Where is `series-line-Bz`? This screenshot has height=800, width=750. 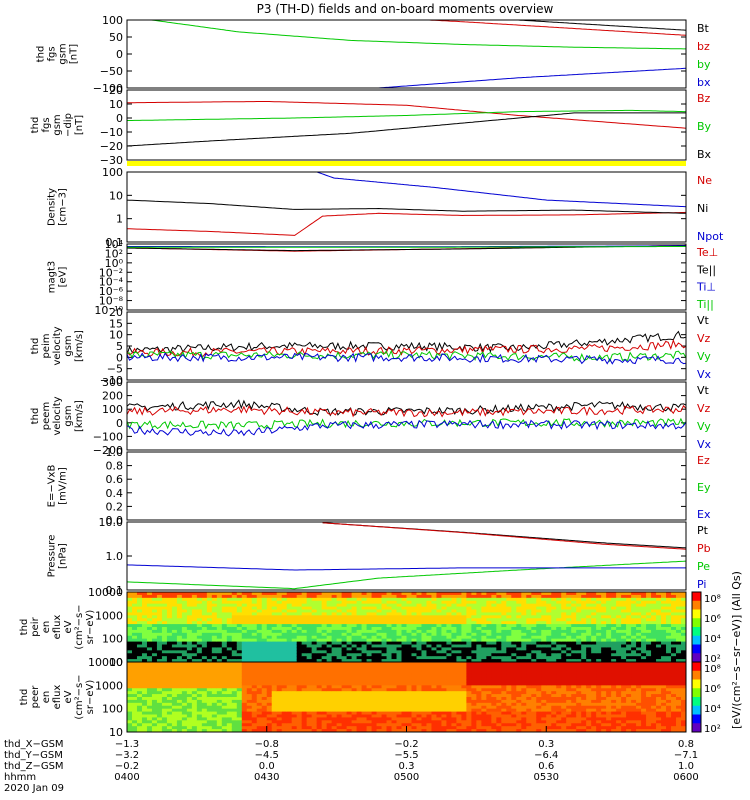 series-line-Bz is located at coordinates (406, 115).